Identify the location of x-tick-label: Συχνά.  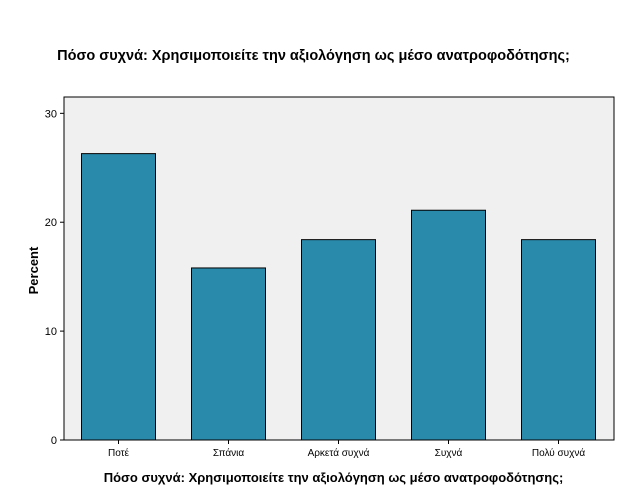
(449, 453).